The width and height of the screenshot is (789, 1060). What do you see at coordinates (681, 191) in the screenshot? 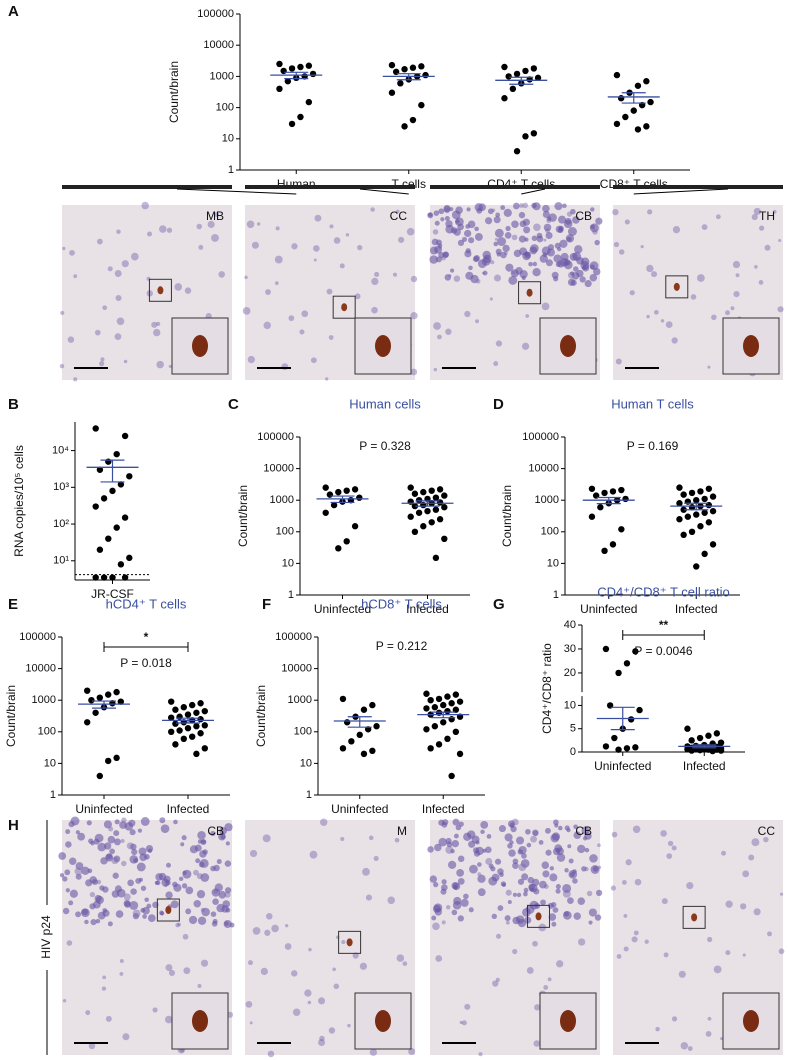
I see `connector` at bounding box center [681, 191].